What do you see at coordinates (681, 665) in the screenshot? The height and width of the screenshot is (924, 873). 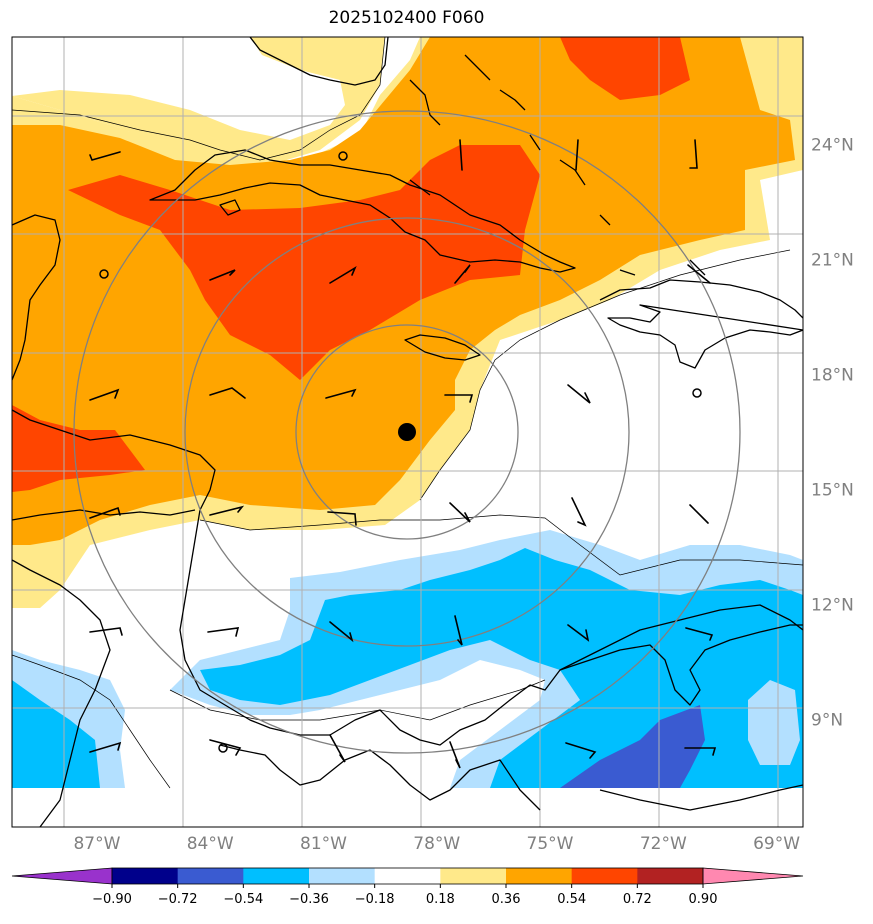 I see `coastline-colombia` at bounding box center [681, 665].